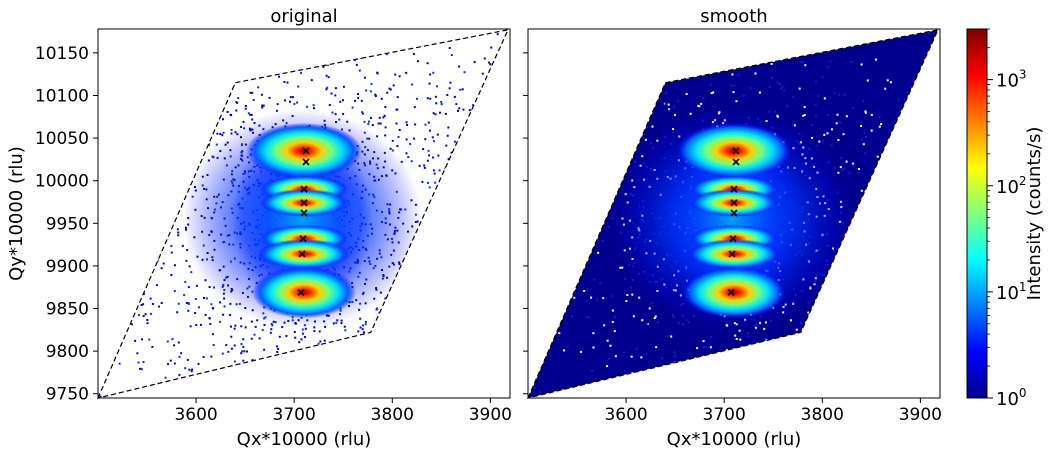 The width and height of the screenshot is (1058, 458). I want to click on colorbar-label: Intensity (counts/s), so click(1034, 214).